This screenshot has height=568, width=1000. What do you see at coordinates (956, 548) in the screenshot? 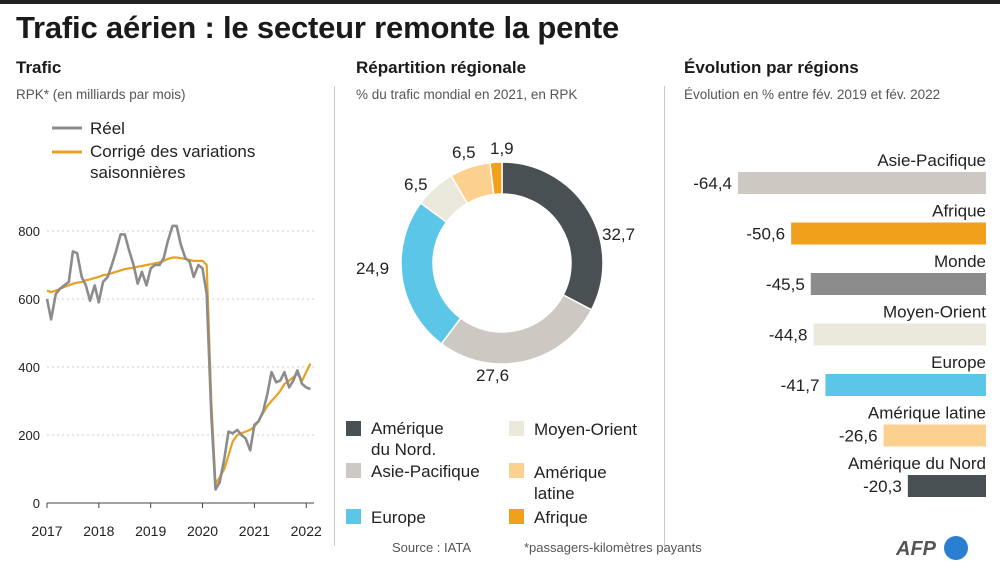
I see `afp-logo-dot` at bounding box center [956, 548].